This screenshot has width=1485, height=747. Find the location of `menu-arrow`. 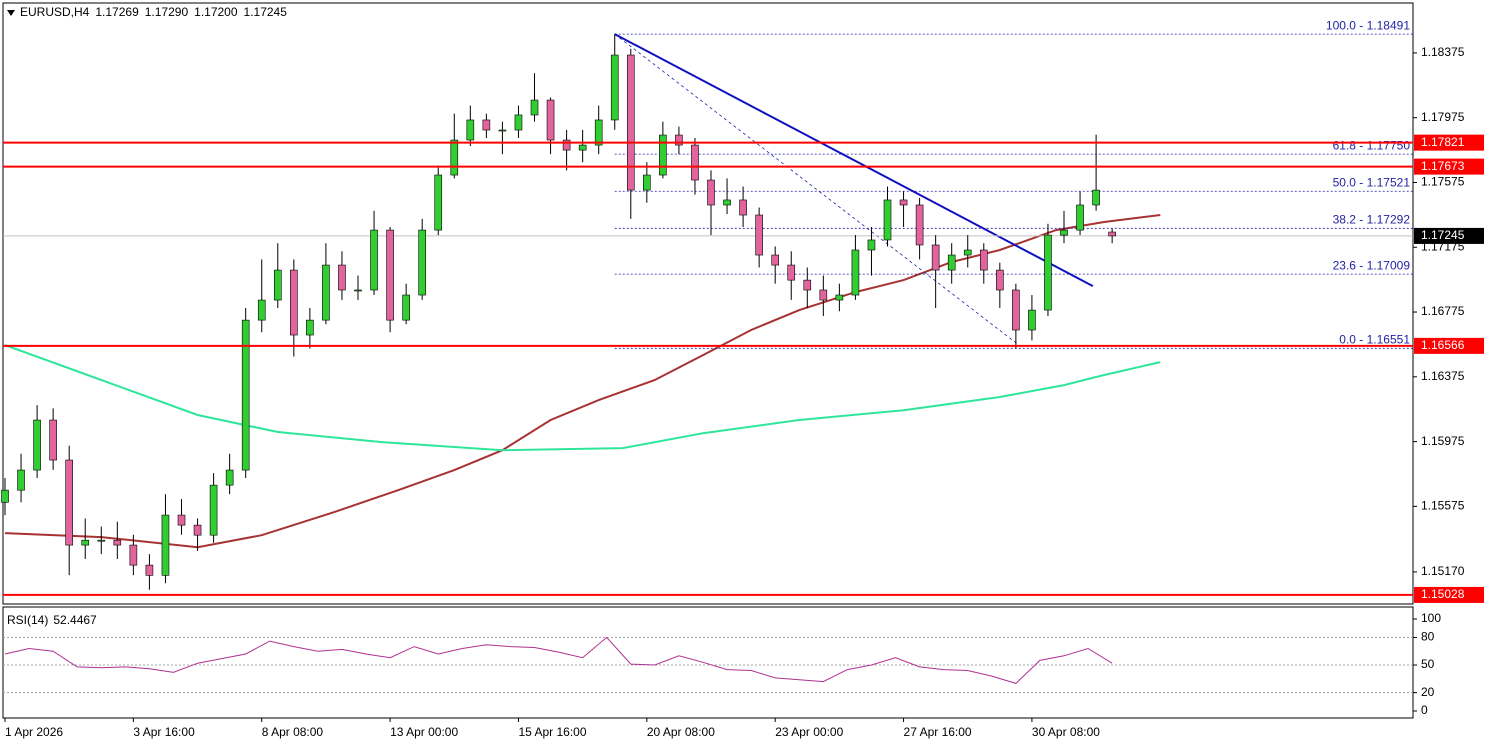

menu-arrow is located at coordinates (11, 13).